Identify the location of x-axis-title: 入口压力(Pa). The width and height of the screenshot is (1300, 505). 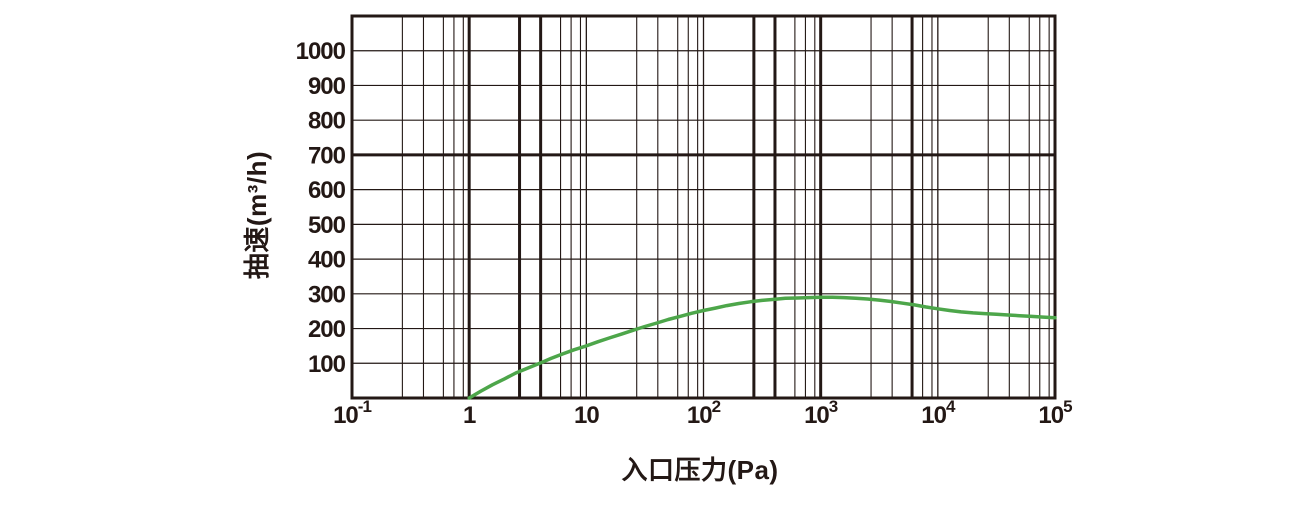
(699, 470).